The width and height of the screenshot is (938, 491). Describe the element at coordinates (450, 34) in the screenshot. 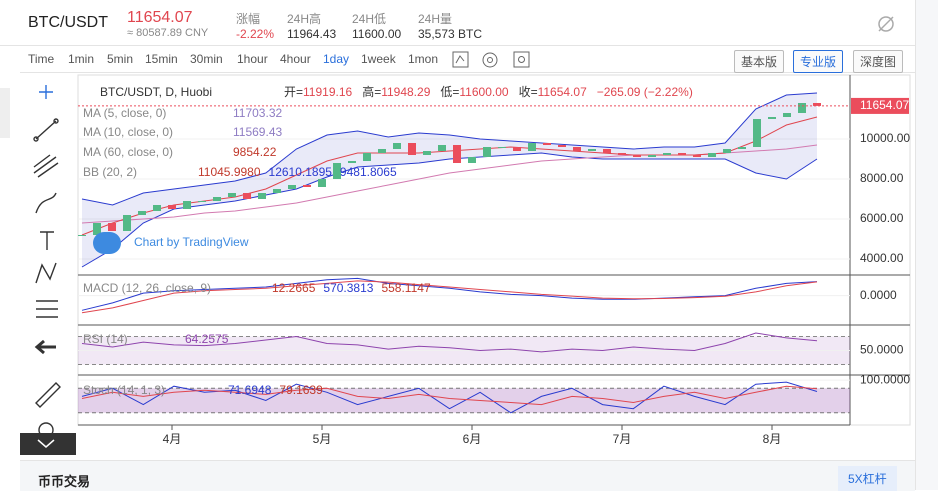

I see `stat-value: 35,573 BTC` at that location.